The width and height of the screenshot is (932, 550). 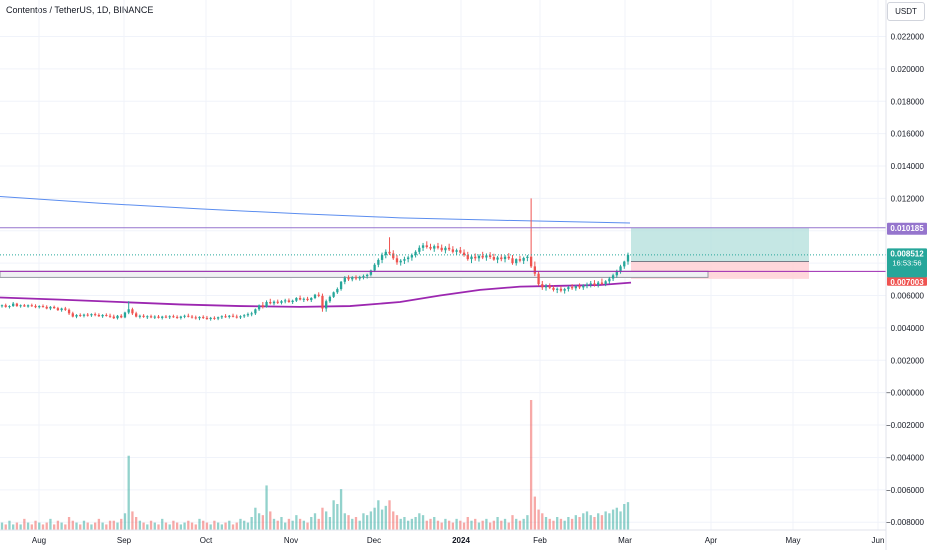 I want to click on x-tick-label: Aug, so click(x=39, y=540).